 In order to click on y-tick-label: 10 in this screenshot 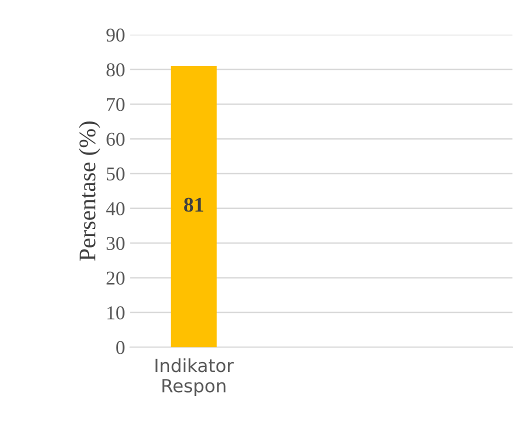, I will do `click(116, 313)`.